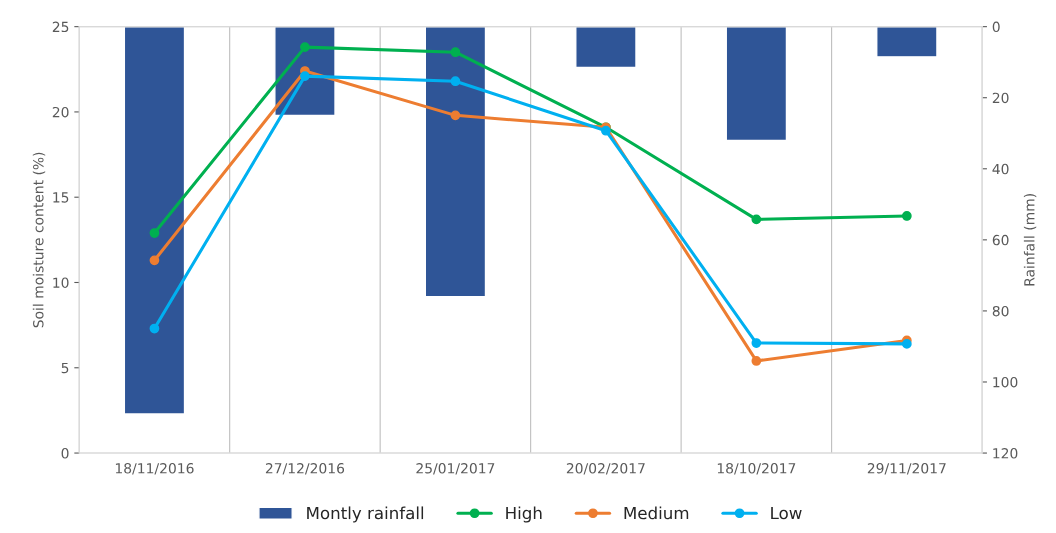 Image resolution: width=1056 pixels, height=533 pixels. What do you see at coordinates (1005, 453) in the screenshot?
I see `y2-tick-label: 120` at bounding box center [1005, 453].